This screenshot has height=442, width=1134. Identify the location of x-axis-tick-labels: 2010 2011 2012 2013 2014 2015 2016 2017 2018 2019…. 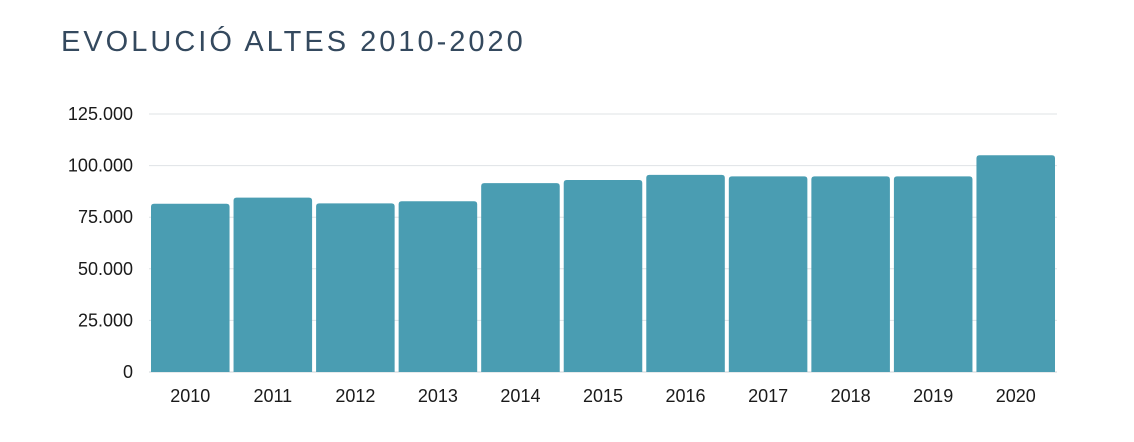
(603, 396).